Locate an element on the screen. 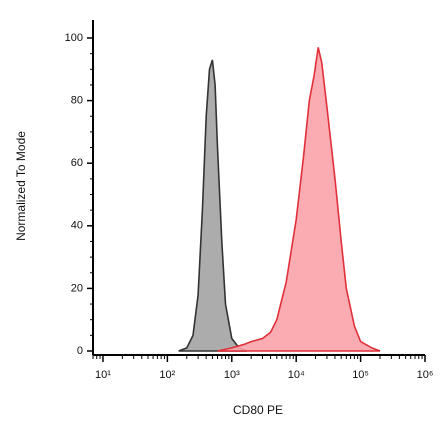 The width and height of the screenshot is (440, 441). y-tick-label: 40 is located at coordinates (77, 226).